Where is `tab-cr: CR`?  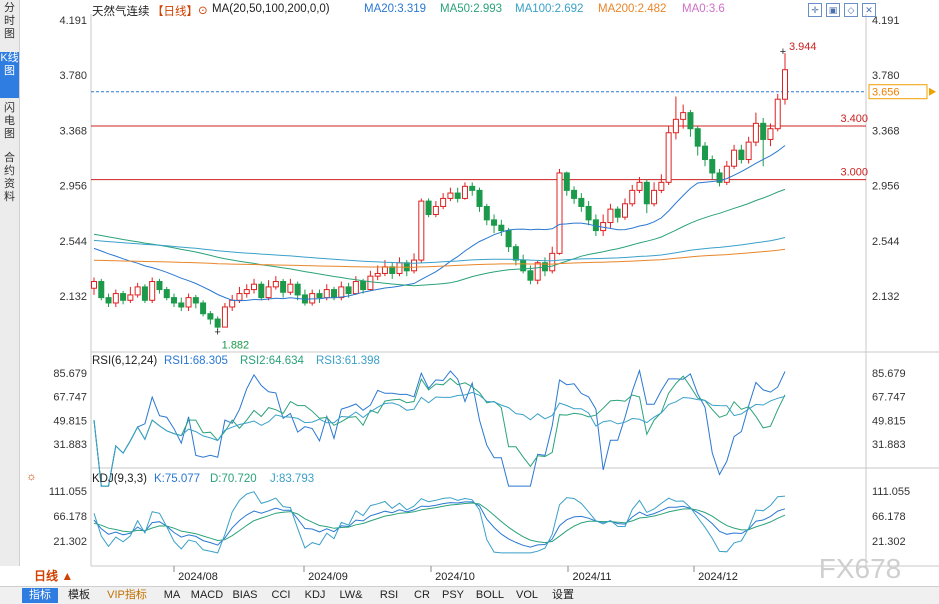
tab-cr: CR is located at coordinates (422, 595).